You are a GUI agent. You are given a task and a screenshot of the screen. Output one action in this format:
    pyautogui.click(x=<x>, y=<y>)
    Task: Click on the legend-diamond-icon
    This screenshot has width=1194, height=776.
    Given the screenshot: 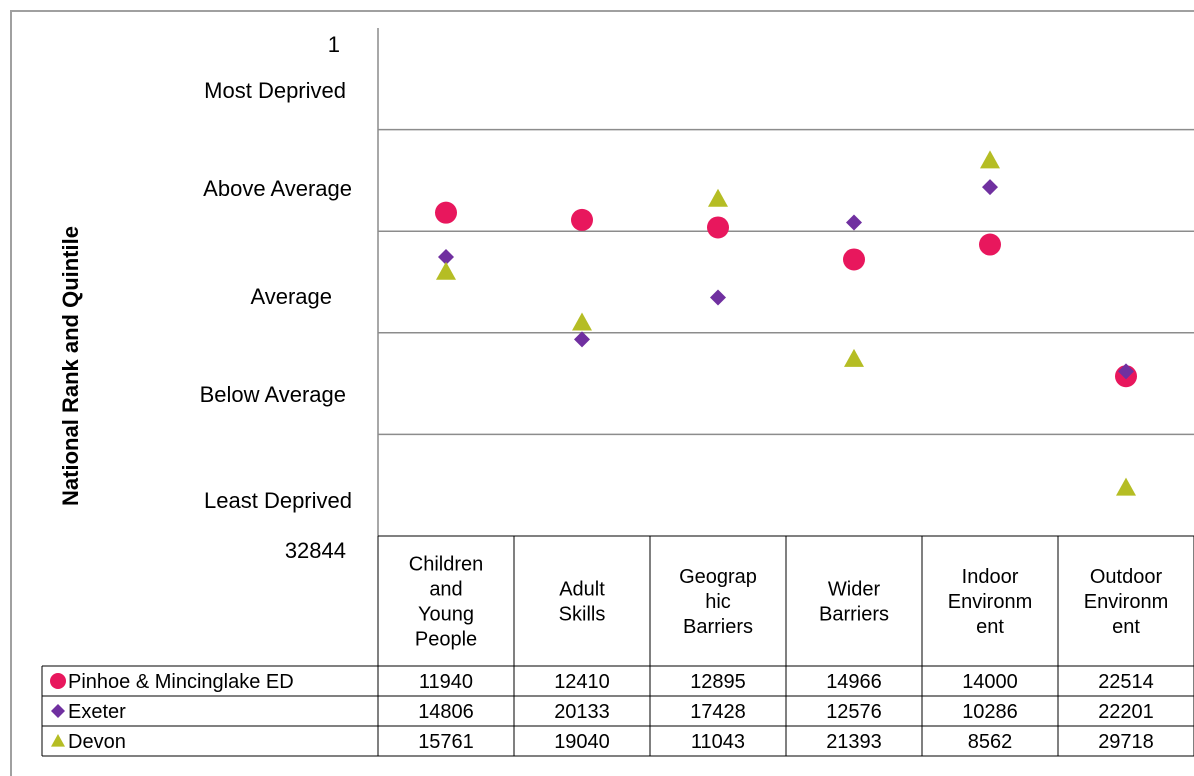 What is the action you would take?
    pyautogui.click(x=58, y=711)
    